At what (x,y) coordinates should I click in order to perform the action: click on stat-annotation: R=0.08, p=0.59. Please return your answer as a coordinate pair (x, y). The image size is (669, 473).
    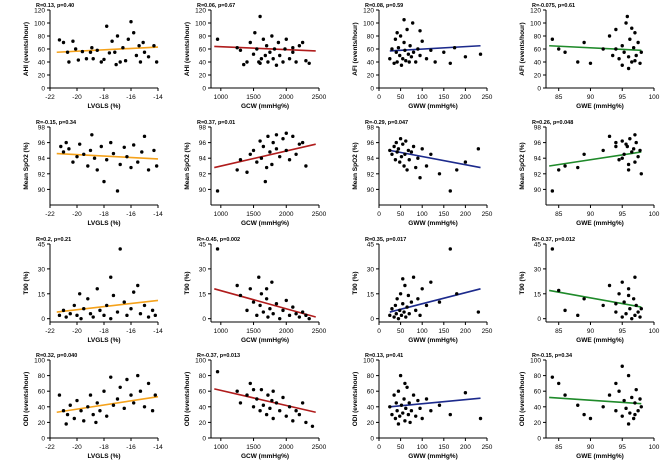
    Looking at the image, I should click on (384, 6).